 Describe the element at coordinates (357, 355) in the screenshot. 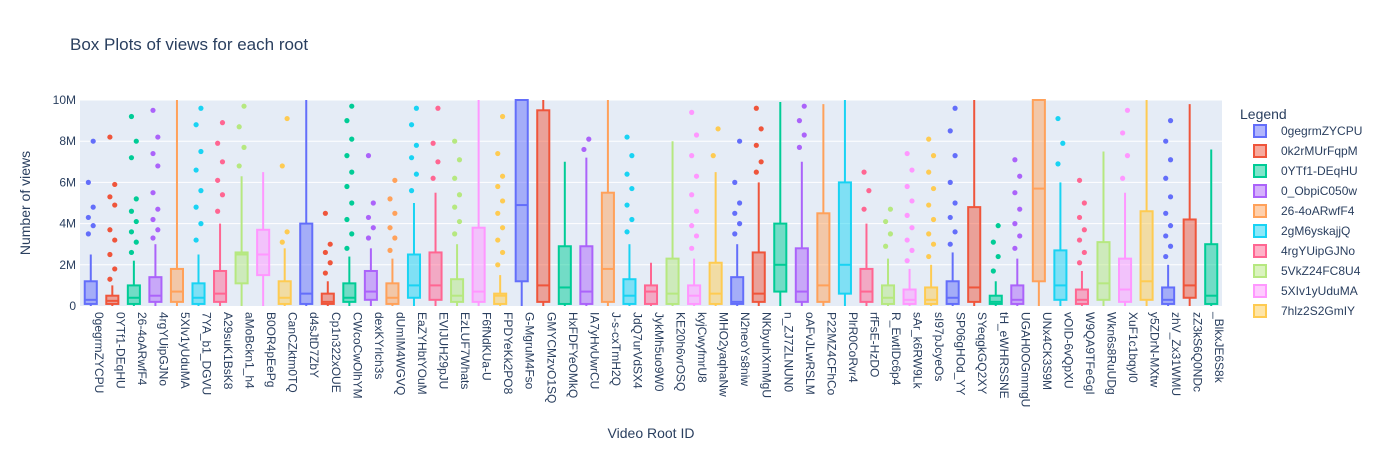

I see `x-tick-label: CWcoCwOlhYM` at that location.